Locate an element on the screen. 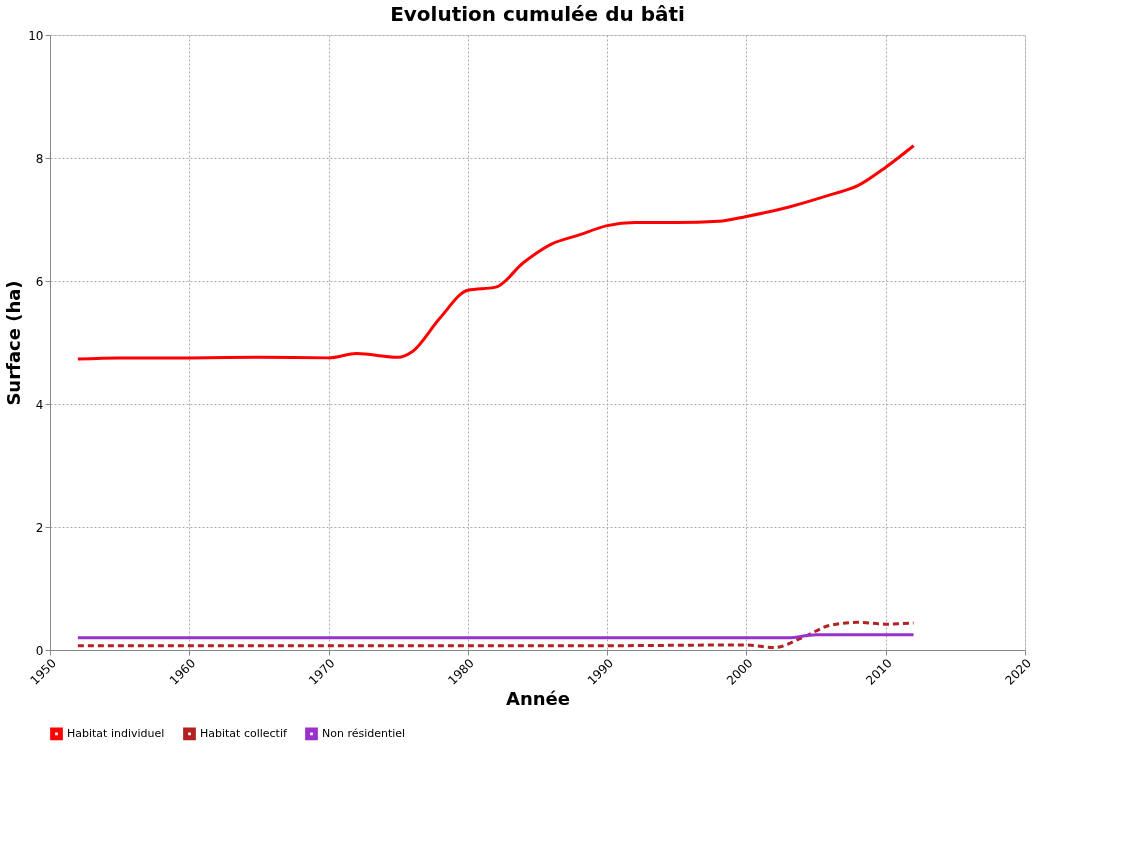 The width and height of the screenshot is (1122, 845). y-tick-label: 6 is located at coordinates (39, 281).